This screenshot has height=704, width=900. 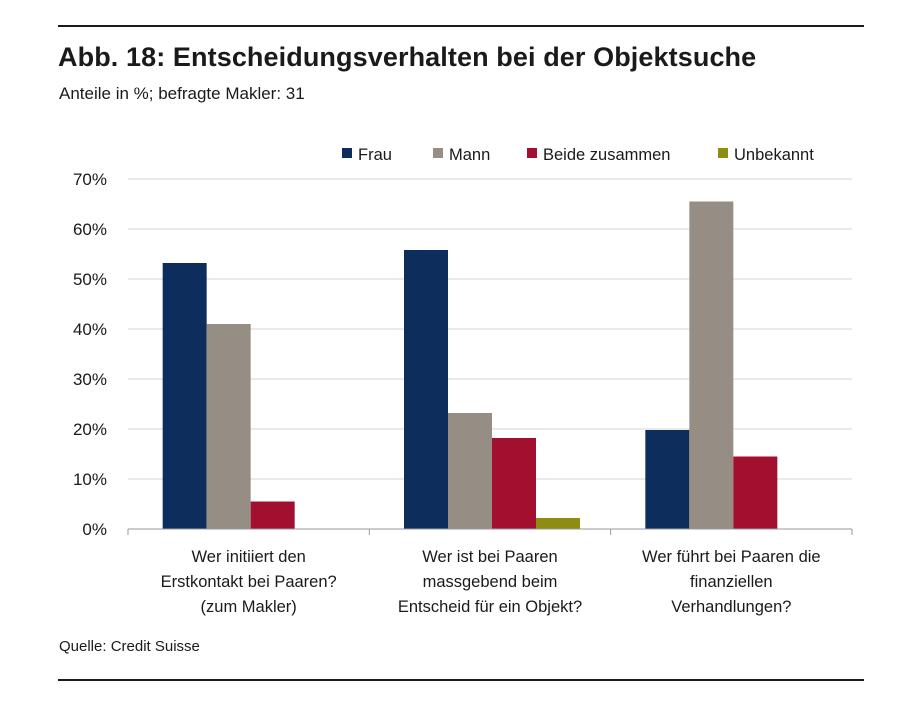 I want to click on legend-item: Unbekannt, so click(x=766, y=155).